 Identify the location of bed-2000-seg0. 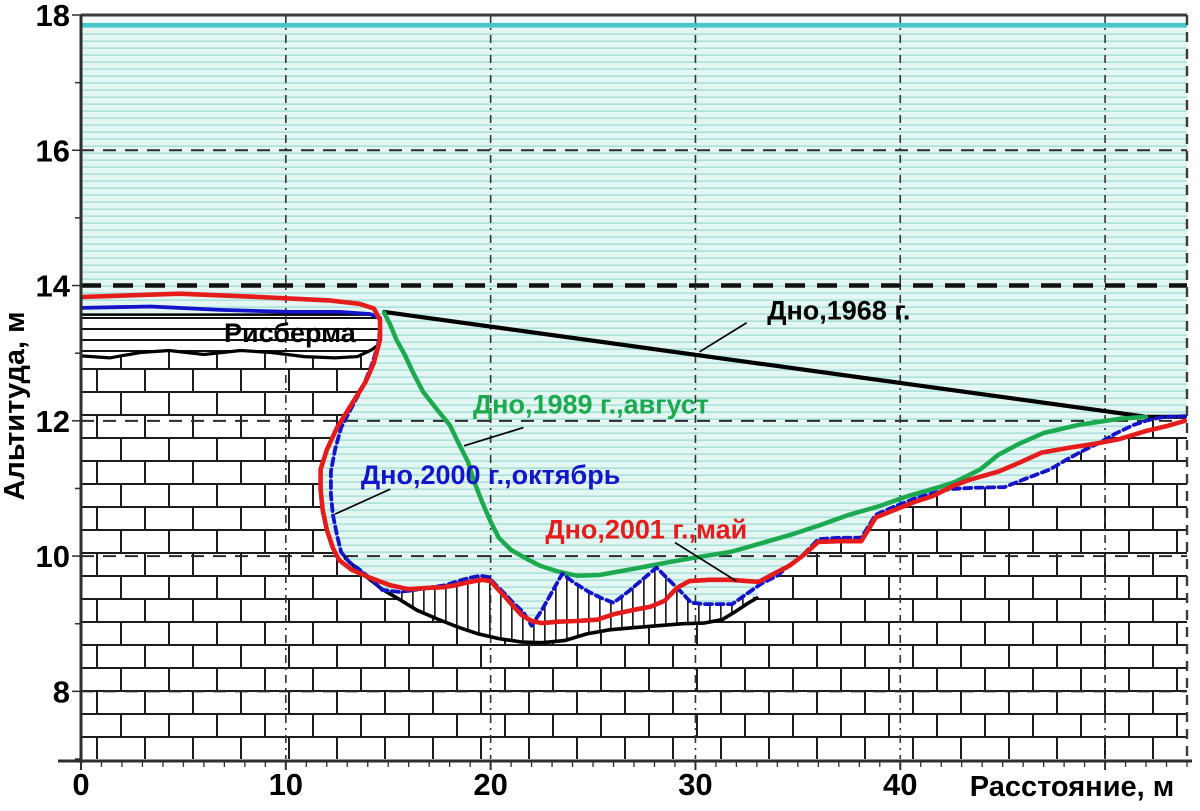
(231, 312).